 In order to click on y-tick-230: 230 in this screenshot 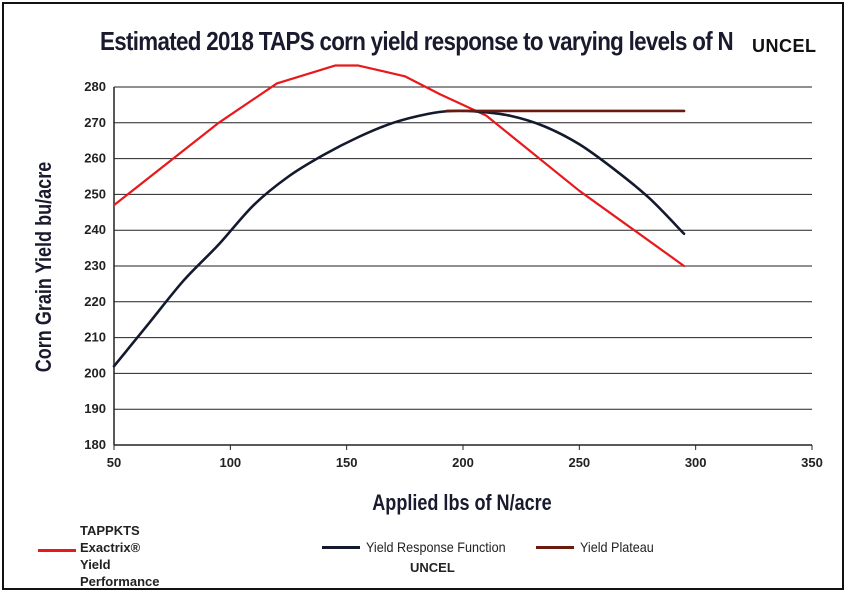, I will do `click(95, 265)`.